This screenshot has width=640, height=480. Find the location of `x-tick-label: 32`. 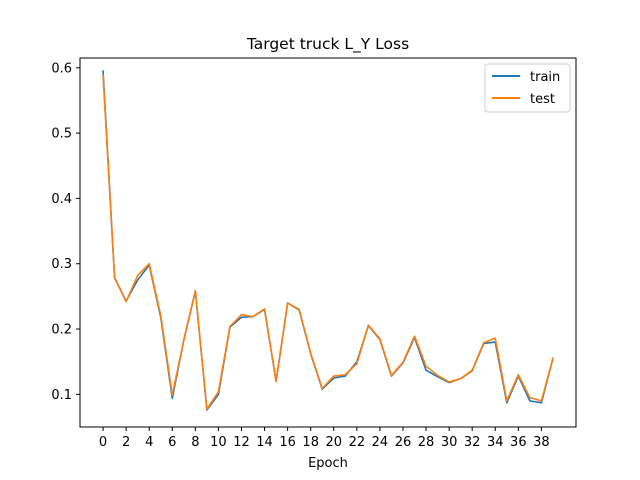

x-tick-label: 32 is located at coordinates (472, 442).